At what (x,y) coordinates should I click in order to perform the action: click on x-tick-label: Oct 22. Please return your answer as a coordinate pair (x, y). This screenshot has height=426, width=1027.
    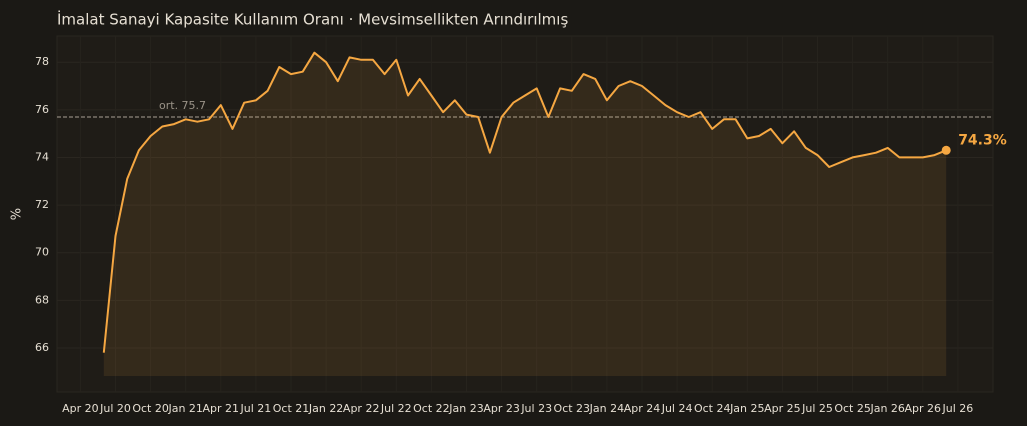
    Looking at the image, I should click on (431, 408).